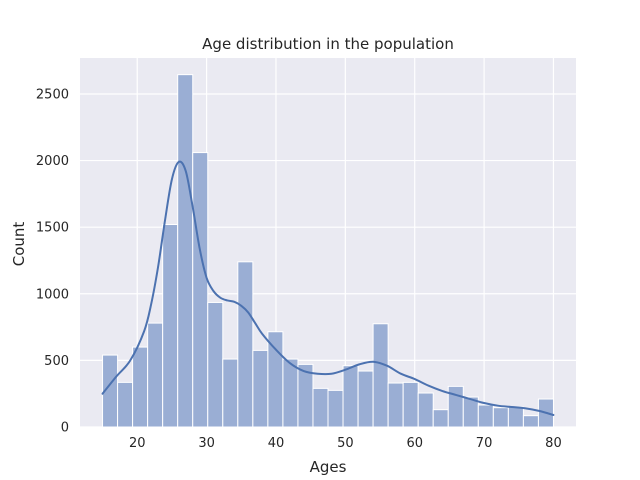 This screenshot has height=480, width=640. What do you see at coordinates (206, 443) in the screenshot?
I see `x-tick-label: 30` at bounding box center [206, 443].